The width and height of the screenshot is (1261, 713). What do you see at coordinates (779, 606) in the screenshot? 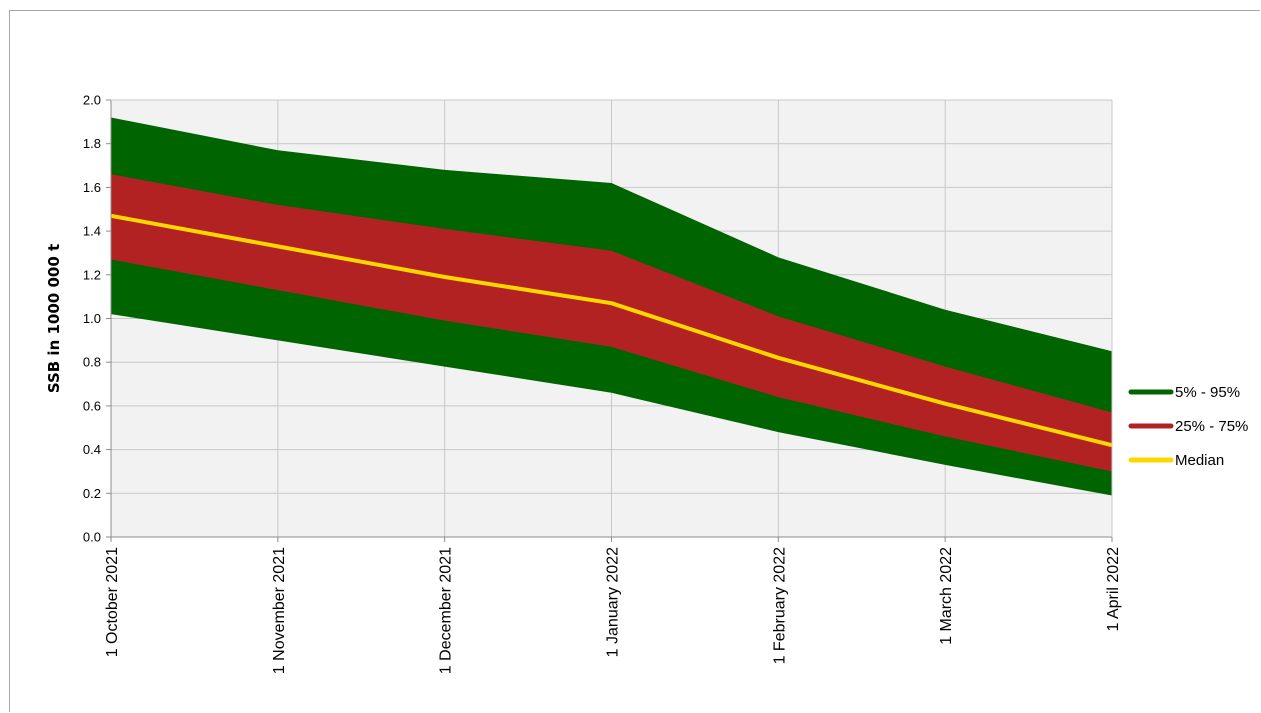
I see `x-tick-label: 1 February 2022` at bounding box center [779, 606].